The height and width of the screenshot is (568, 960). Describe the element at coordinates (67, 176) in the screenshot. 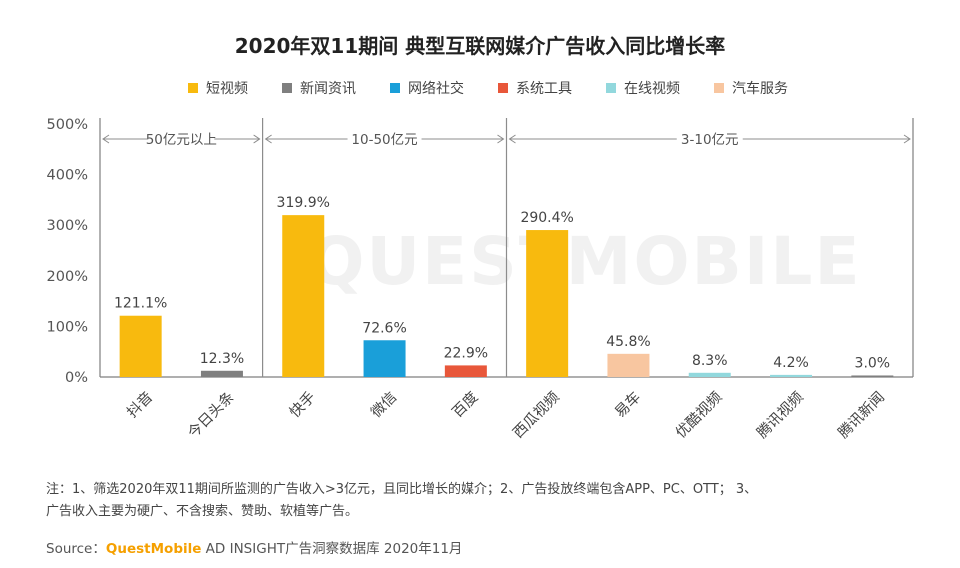

I see `y-tick-label: 400%` at that location.